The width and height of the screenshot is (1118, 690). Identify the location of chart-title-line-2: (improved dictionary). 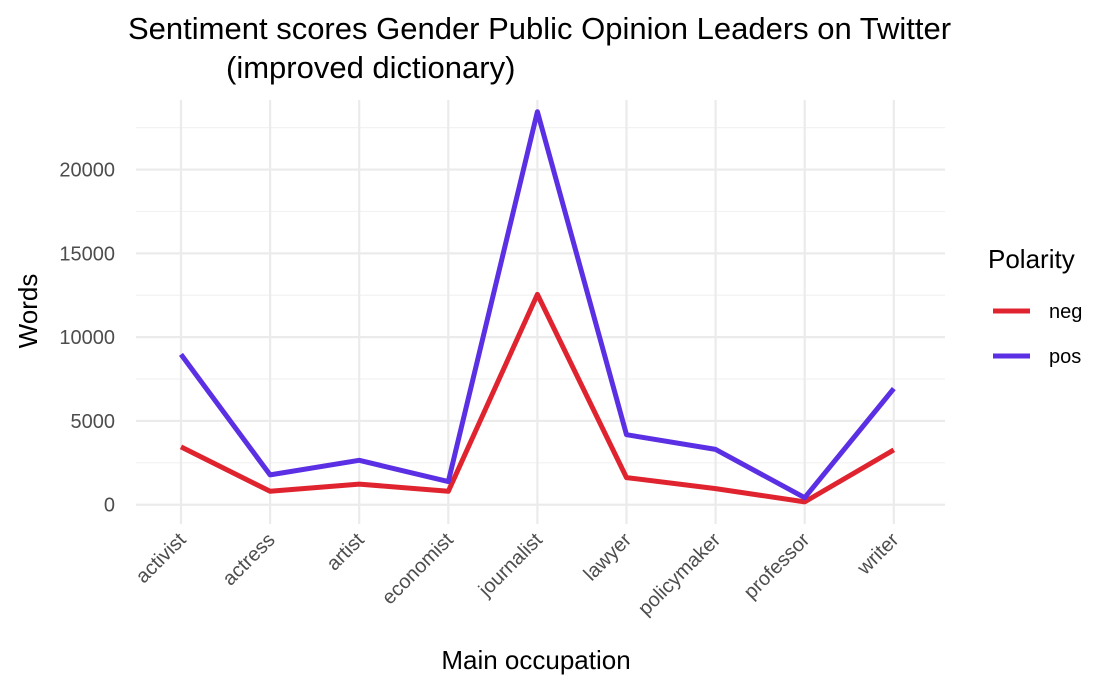
(370, 67).